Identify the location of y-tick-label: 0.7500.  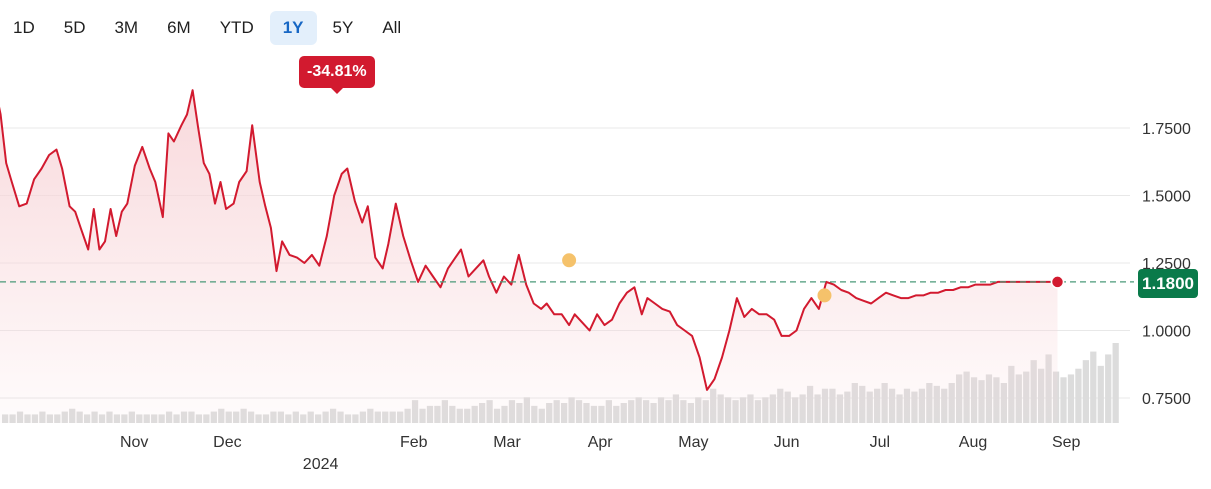
(1166, 399).